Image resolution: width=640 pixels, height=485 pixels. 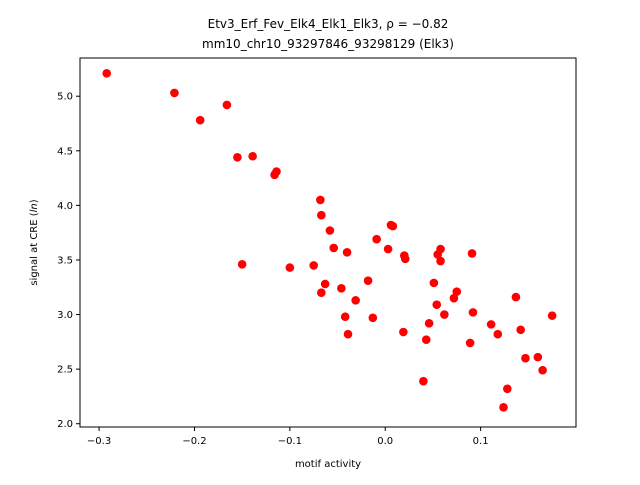 I want to click on y-tick-label: 4.0, so click(x=65, y=206).